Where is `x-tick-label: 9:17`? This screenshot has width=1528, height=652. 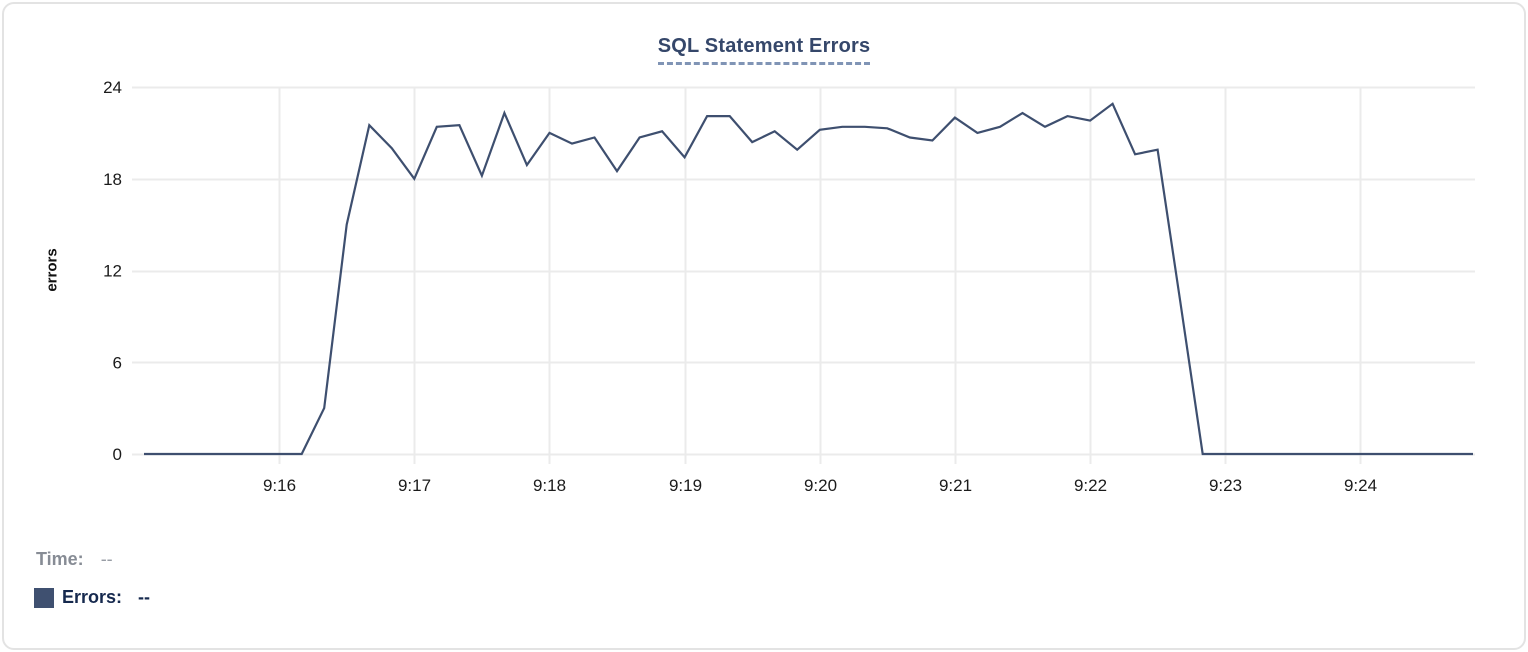 x-tick-label: 9:17 is located at coordinates (414, 485).